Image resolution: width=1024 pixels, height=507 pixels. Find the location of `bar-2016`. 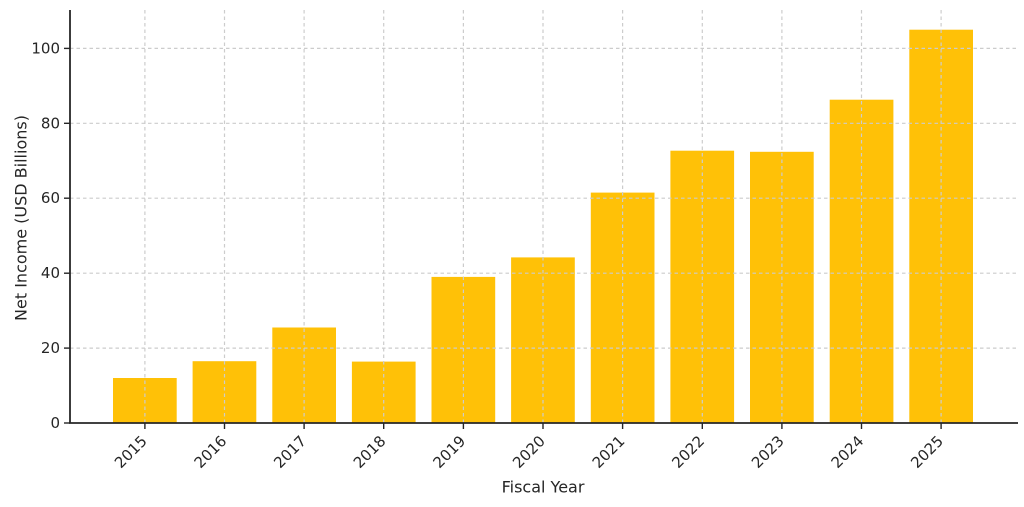

bar-2016 is located at coordinates (224, 392).